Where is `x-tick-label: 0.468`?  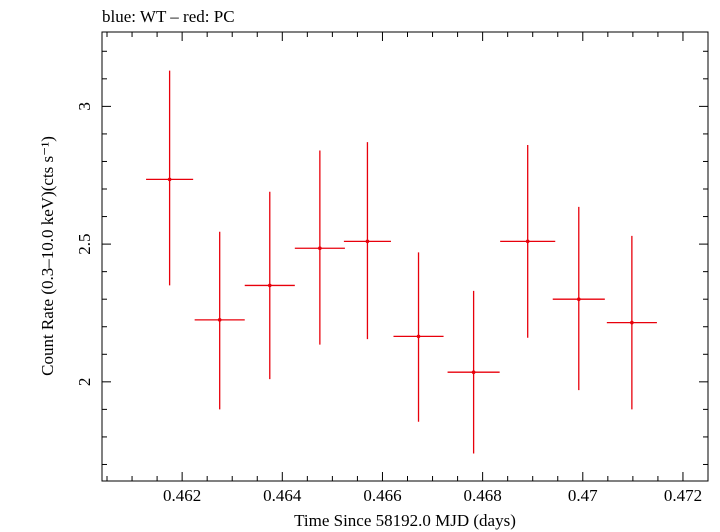 x-tick-label: 0.468 is located at coordinates (483, 495).